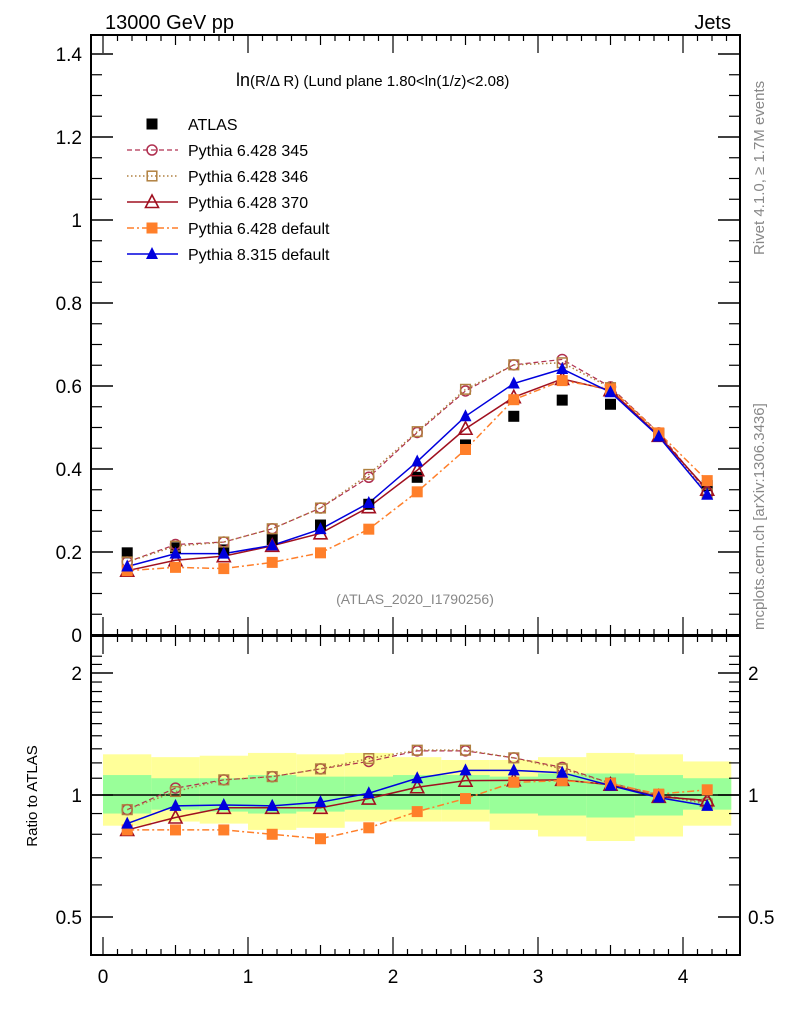 Image resolution: width=786 pixels, height=1024 pixels. I want to click on ratio-xtick-label: 4, so click(683, 977).